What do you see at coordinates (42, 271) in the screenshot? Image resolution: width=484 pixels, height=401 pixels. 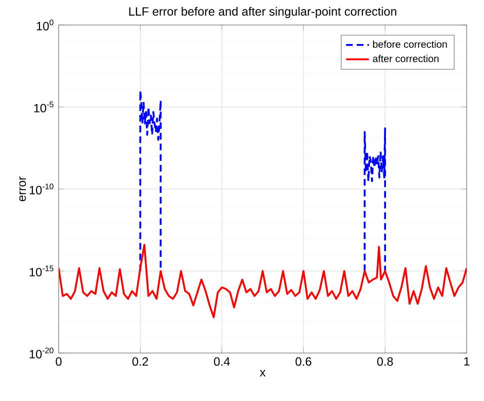 I see `y-tick-label: 10$^{-15}$` at bounding box center [42, 271].